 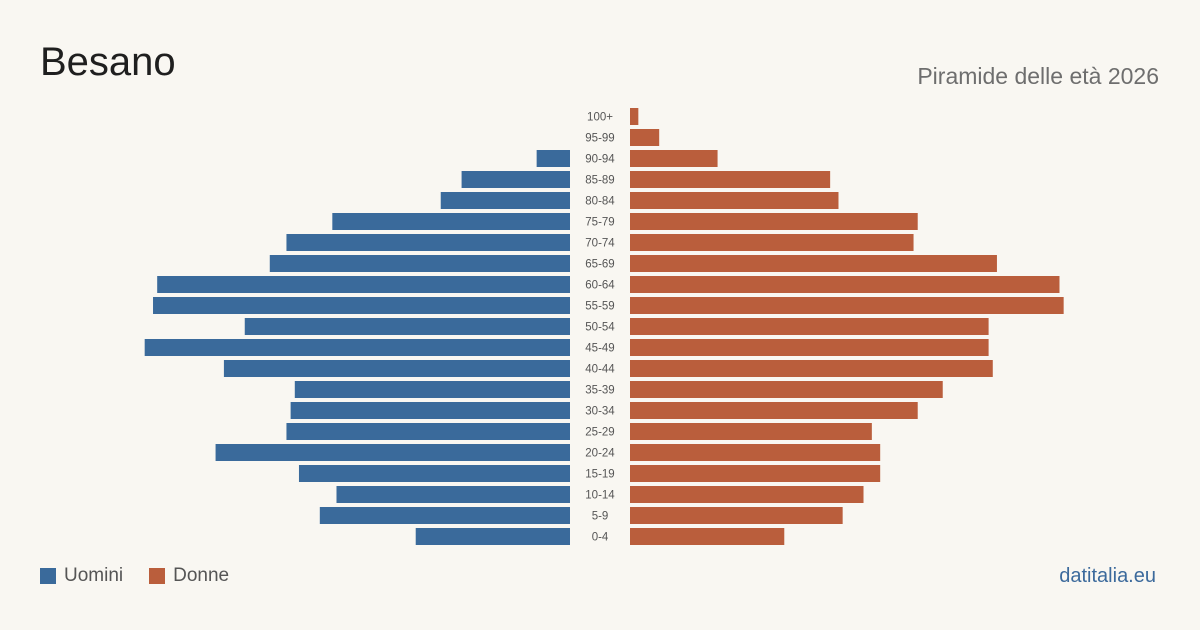 I want to click on age-label-55-59: 55-59, so click(x=599, y=307).